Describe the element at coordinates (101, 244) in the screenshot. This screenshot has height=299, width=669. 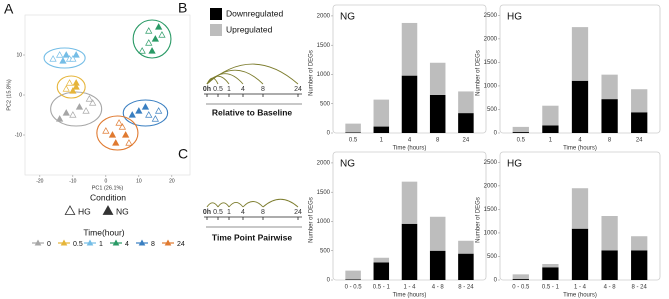
I see `legend-label: 1` at that location.